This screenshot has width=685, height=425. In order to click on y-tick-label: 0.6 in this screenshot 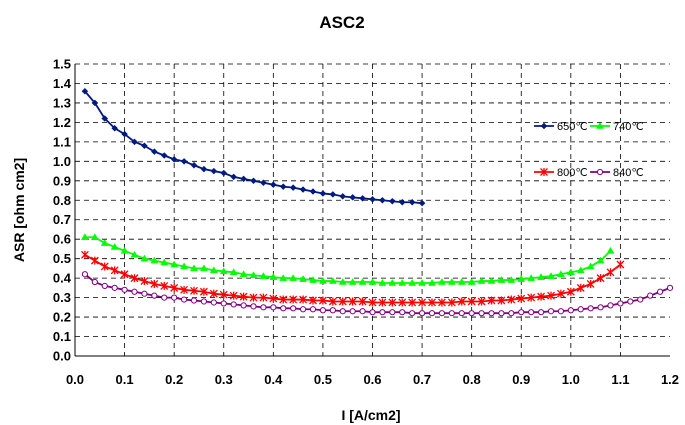, I will do `click(62, 239)`.